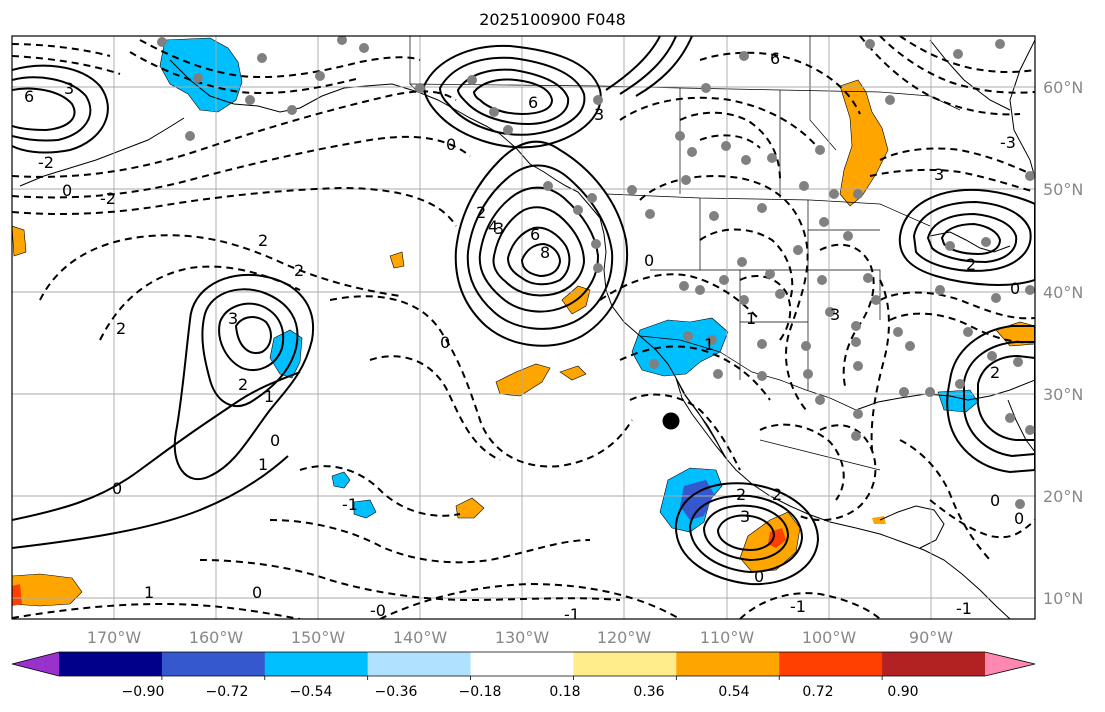 This screenshot has width=1105, height=712. What do you see at coordinates (397, 260) in the screenshot?
I see `orange-shade-small` at bounding box center [397, 260].